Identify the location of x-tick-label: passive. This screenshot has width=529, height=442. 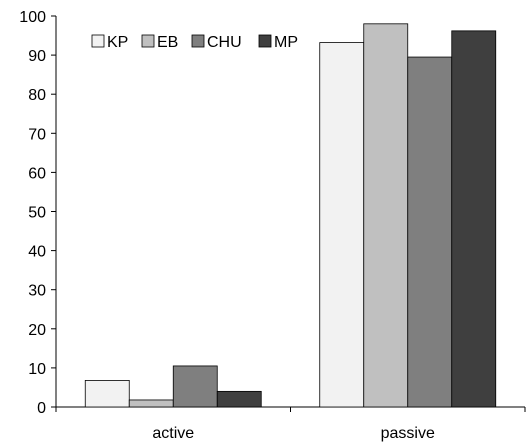
(408, 433).